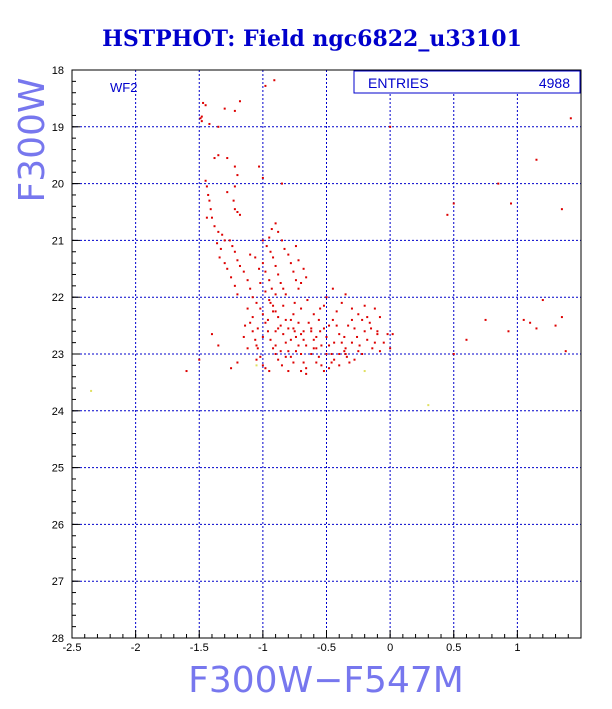  What do you see at coordinates (58, 582) in the screenshot?
I see `y-tick-label: 27` at bounding box center [58, 582].